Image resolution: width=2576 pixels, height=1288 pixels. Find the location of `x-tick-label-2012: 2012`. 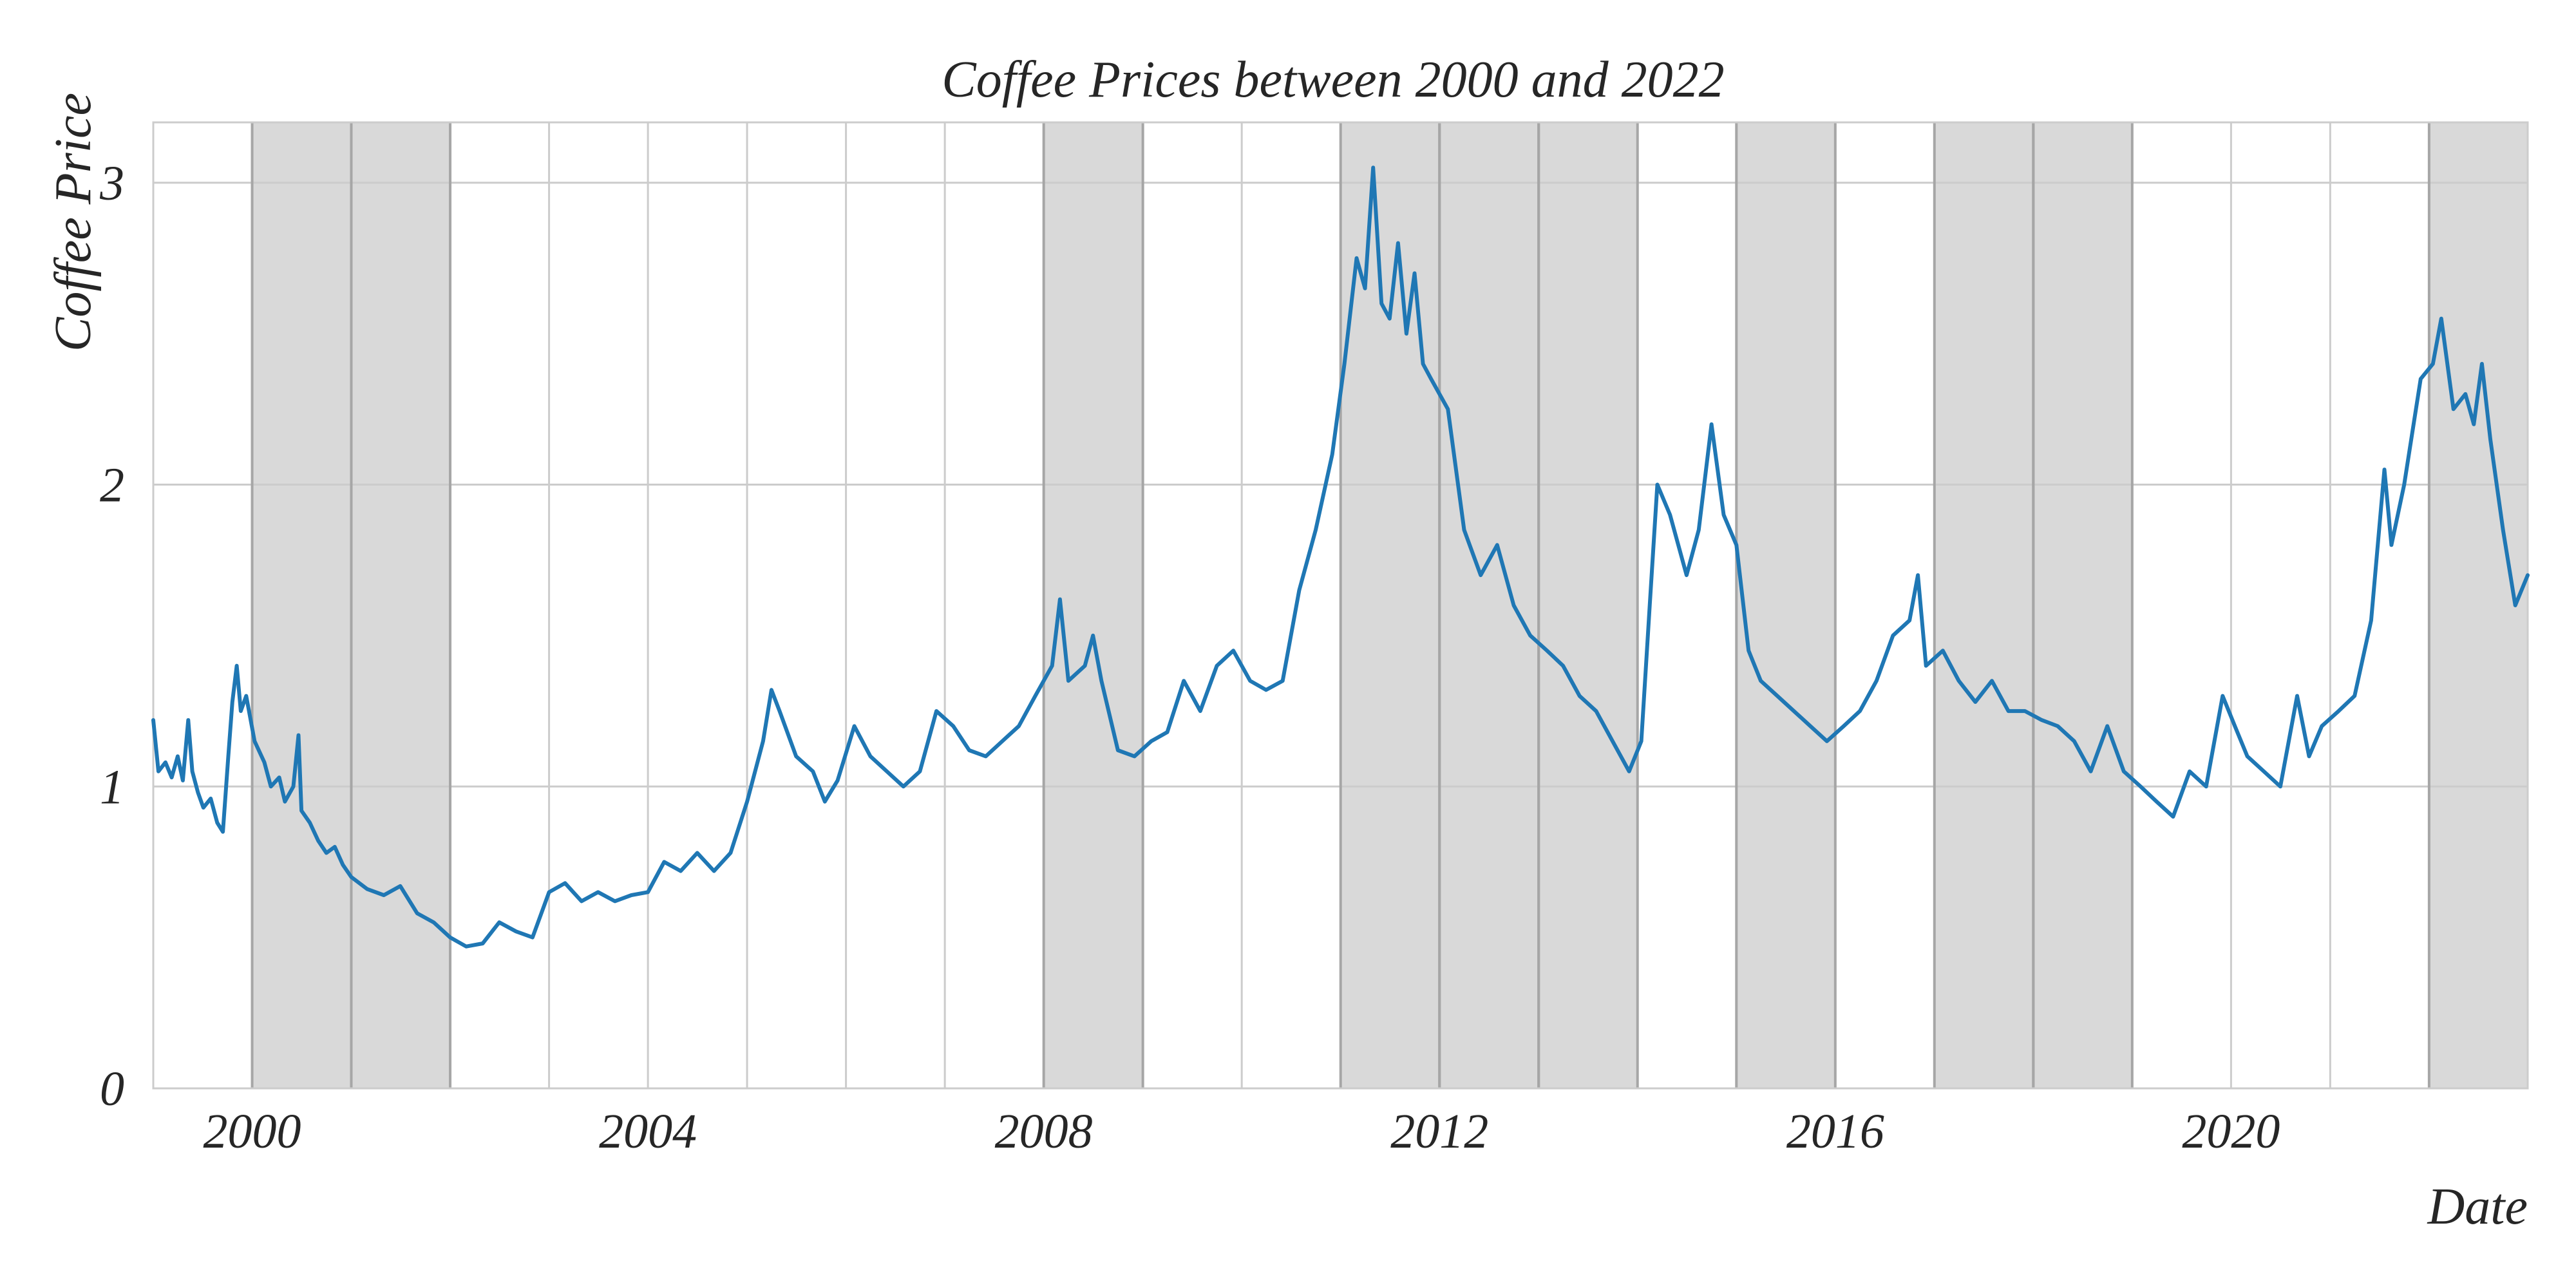

x-tick-label-2012: 2012 is located at coordinates (1439, 1131).